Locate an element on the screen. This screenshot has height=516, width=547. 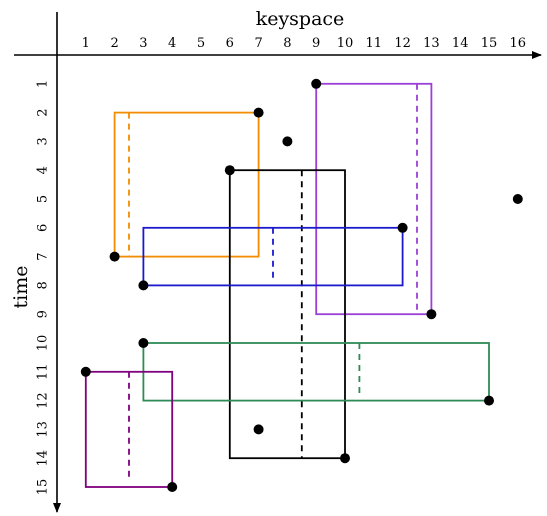
x-tick-label: 8 is located at coordinates (287, 43).